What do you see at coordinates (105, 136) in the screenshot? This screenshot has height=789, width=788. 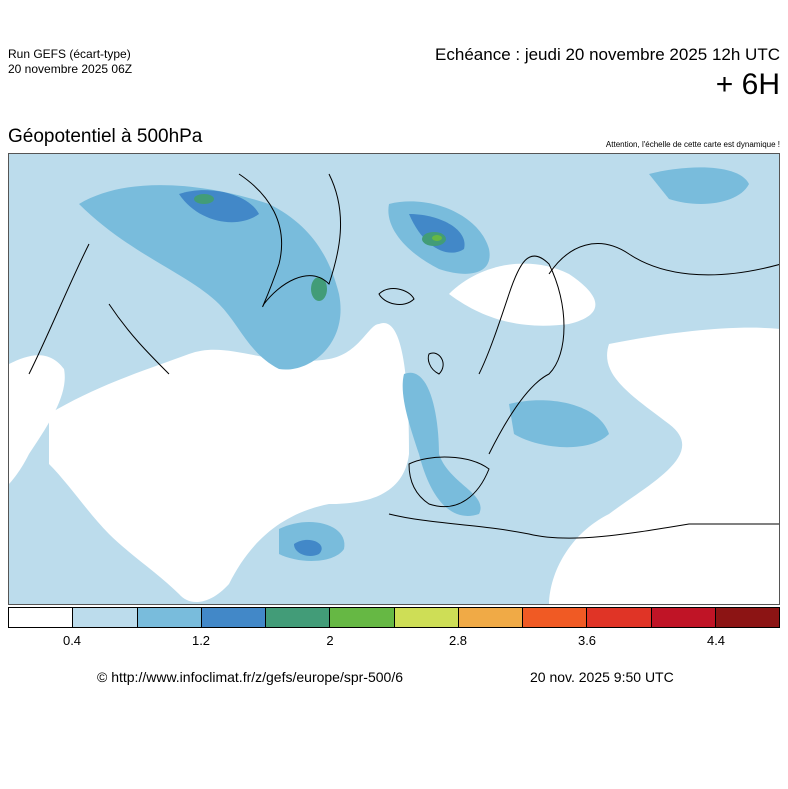 I see `map-title: Géopotentiel à 500hPa` at bounding box center [105, 136].